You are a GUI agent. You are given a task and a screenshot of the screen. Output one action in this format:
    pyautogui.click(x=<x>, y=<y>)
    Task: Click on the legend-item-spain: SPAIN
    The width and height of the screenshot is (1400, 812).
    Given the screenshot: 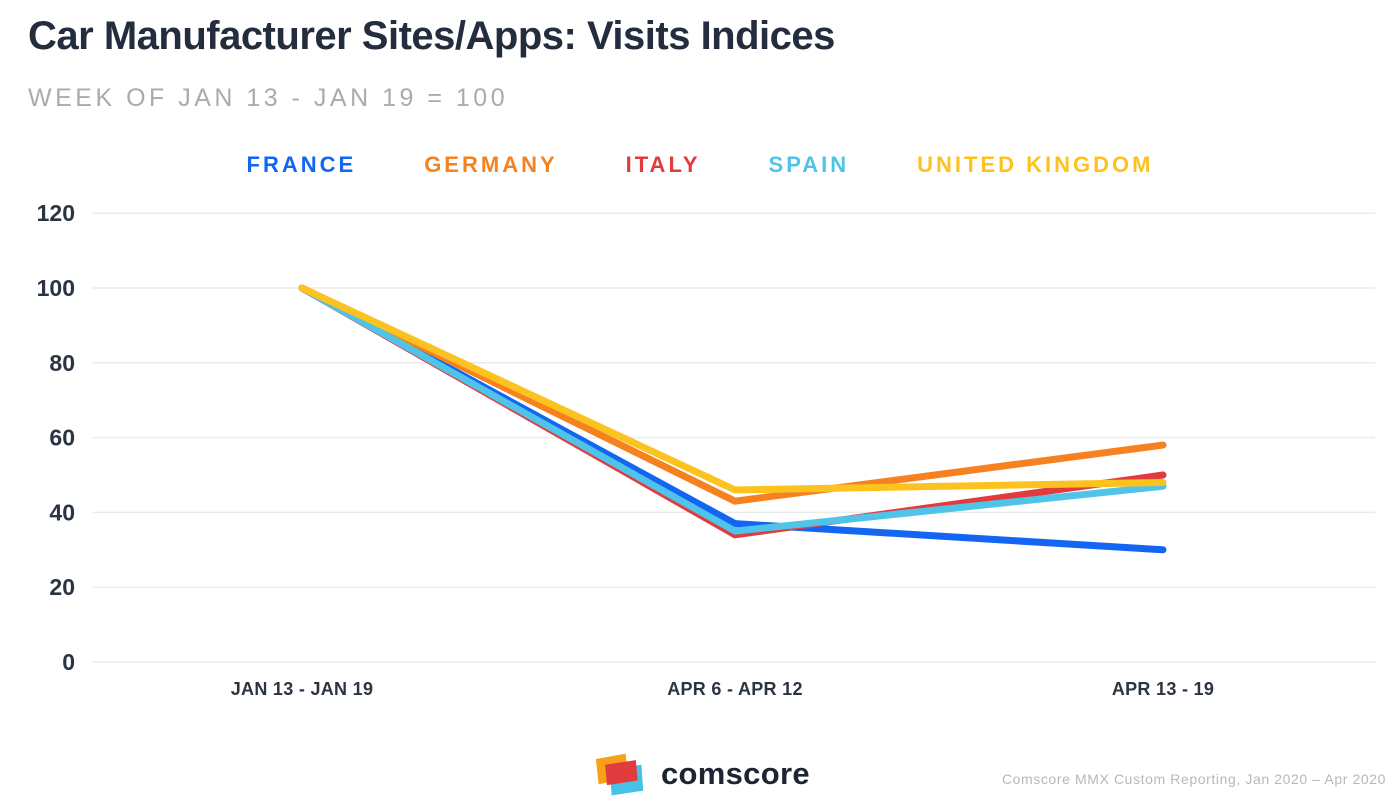 What is the action you would take?
    pyautogui.click(x=809, y=164)
    